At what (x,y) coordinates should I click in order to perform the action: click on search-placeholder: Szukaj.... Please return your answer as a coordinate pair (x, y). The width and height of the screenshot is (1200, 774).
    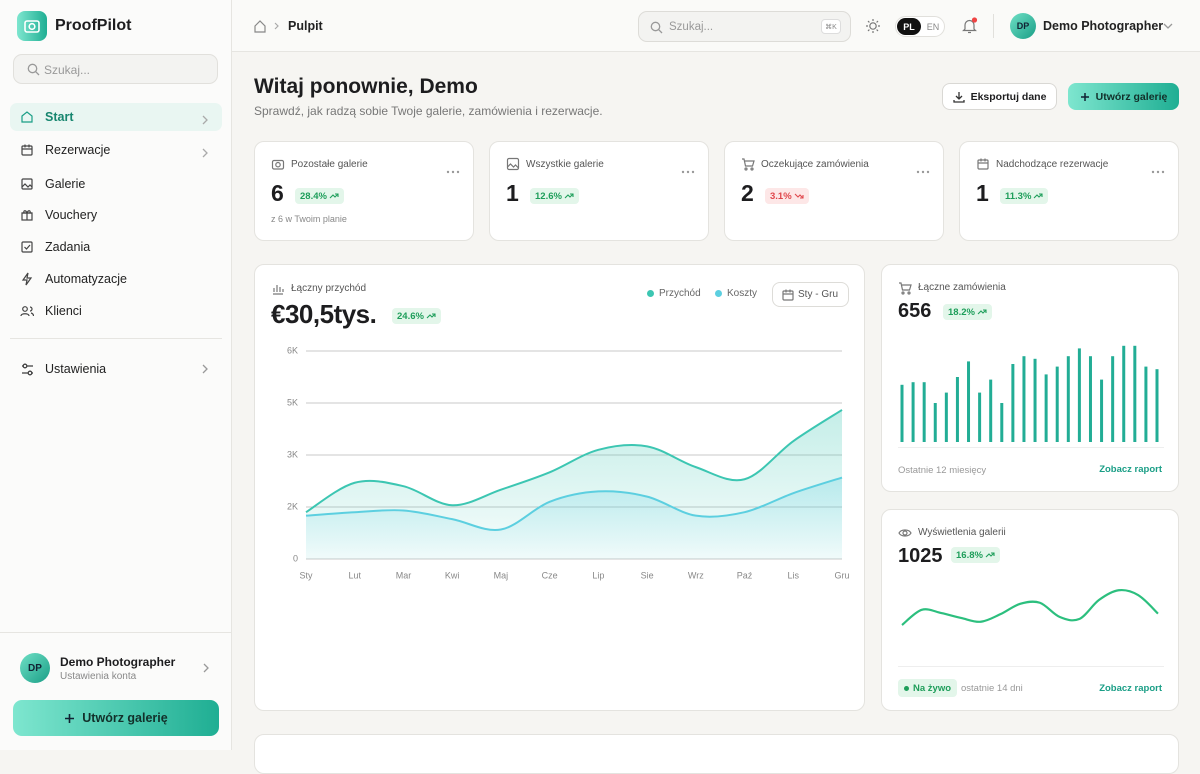
    Looking at the image, I should click on (691, 27).